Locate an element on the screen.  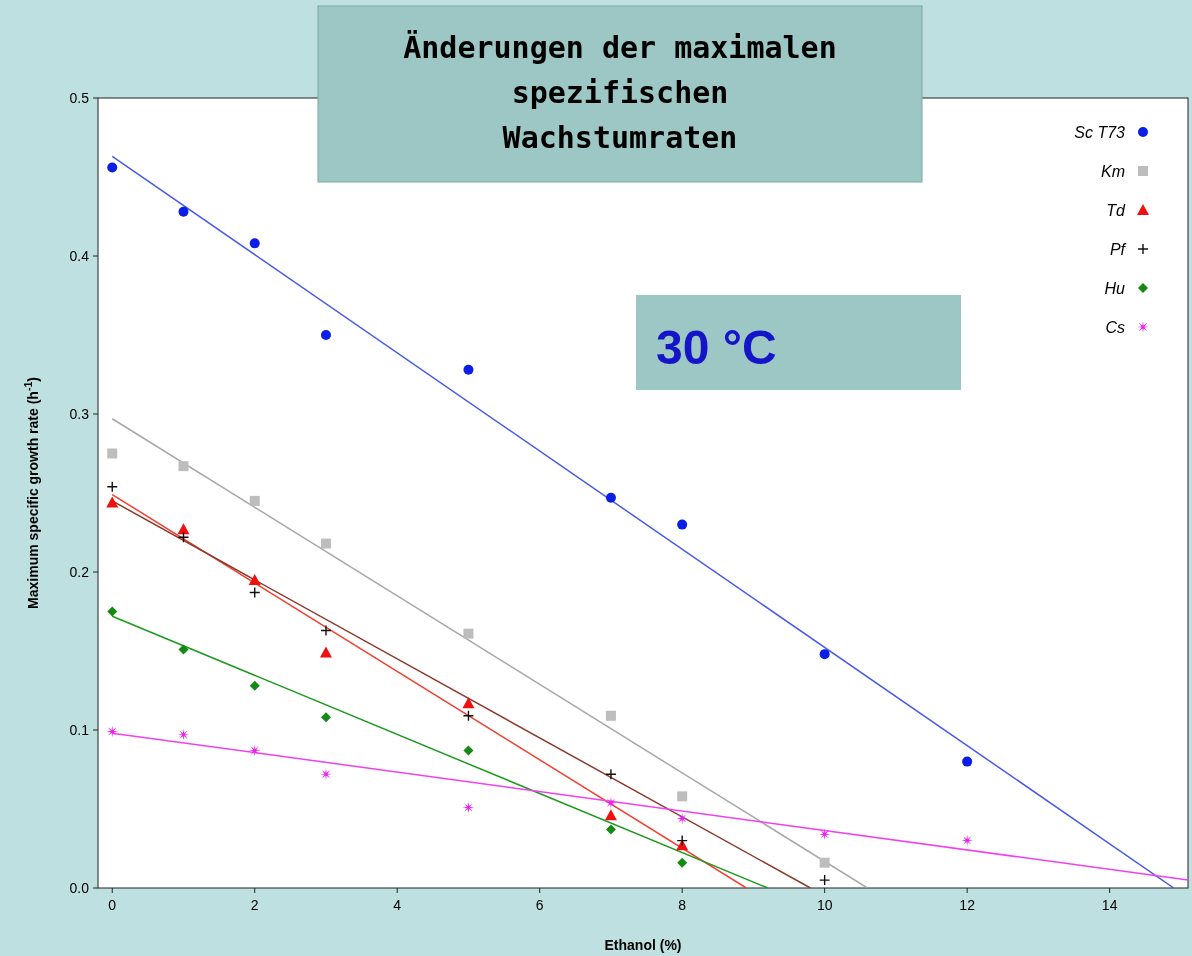
annotation: 30 °C is located at coordinates (716, 347).